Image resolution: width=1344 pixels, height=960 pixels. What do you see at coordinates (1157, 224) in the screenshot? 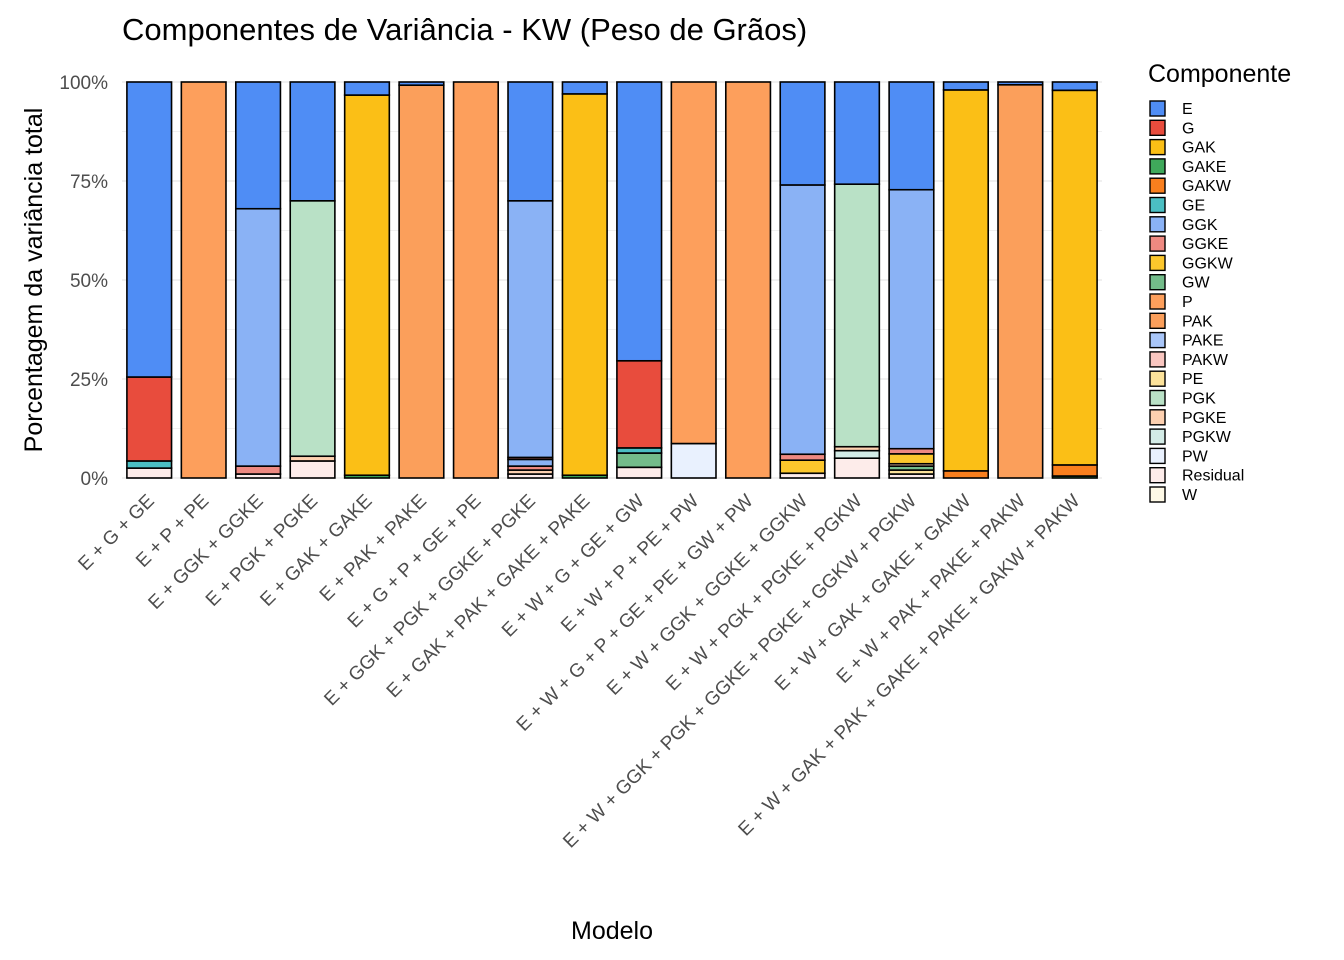
I see `legend-key-ggk` at bounding box center [1157, 224].